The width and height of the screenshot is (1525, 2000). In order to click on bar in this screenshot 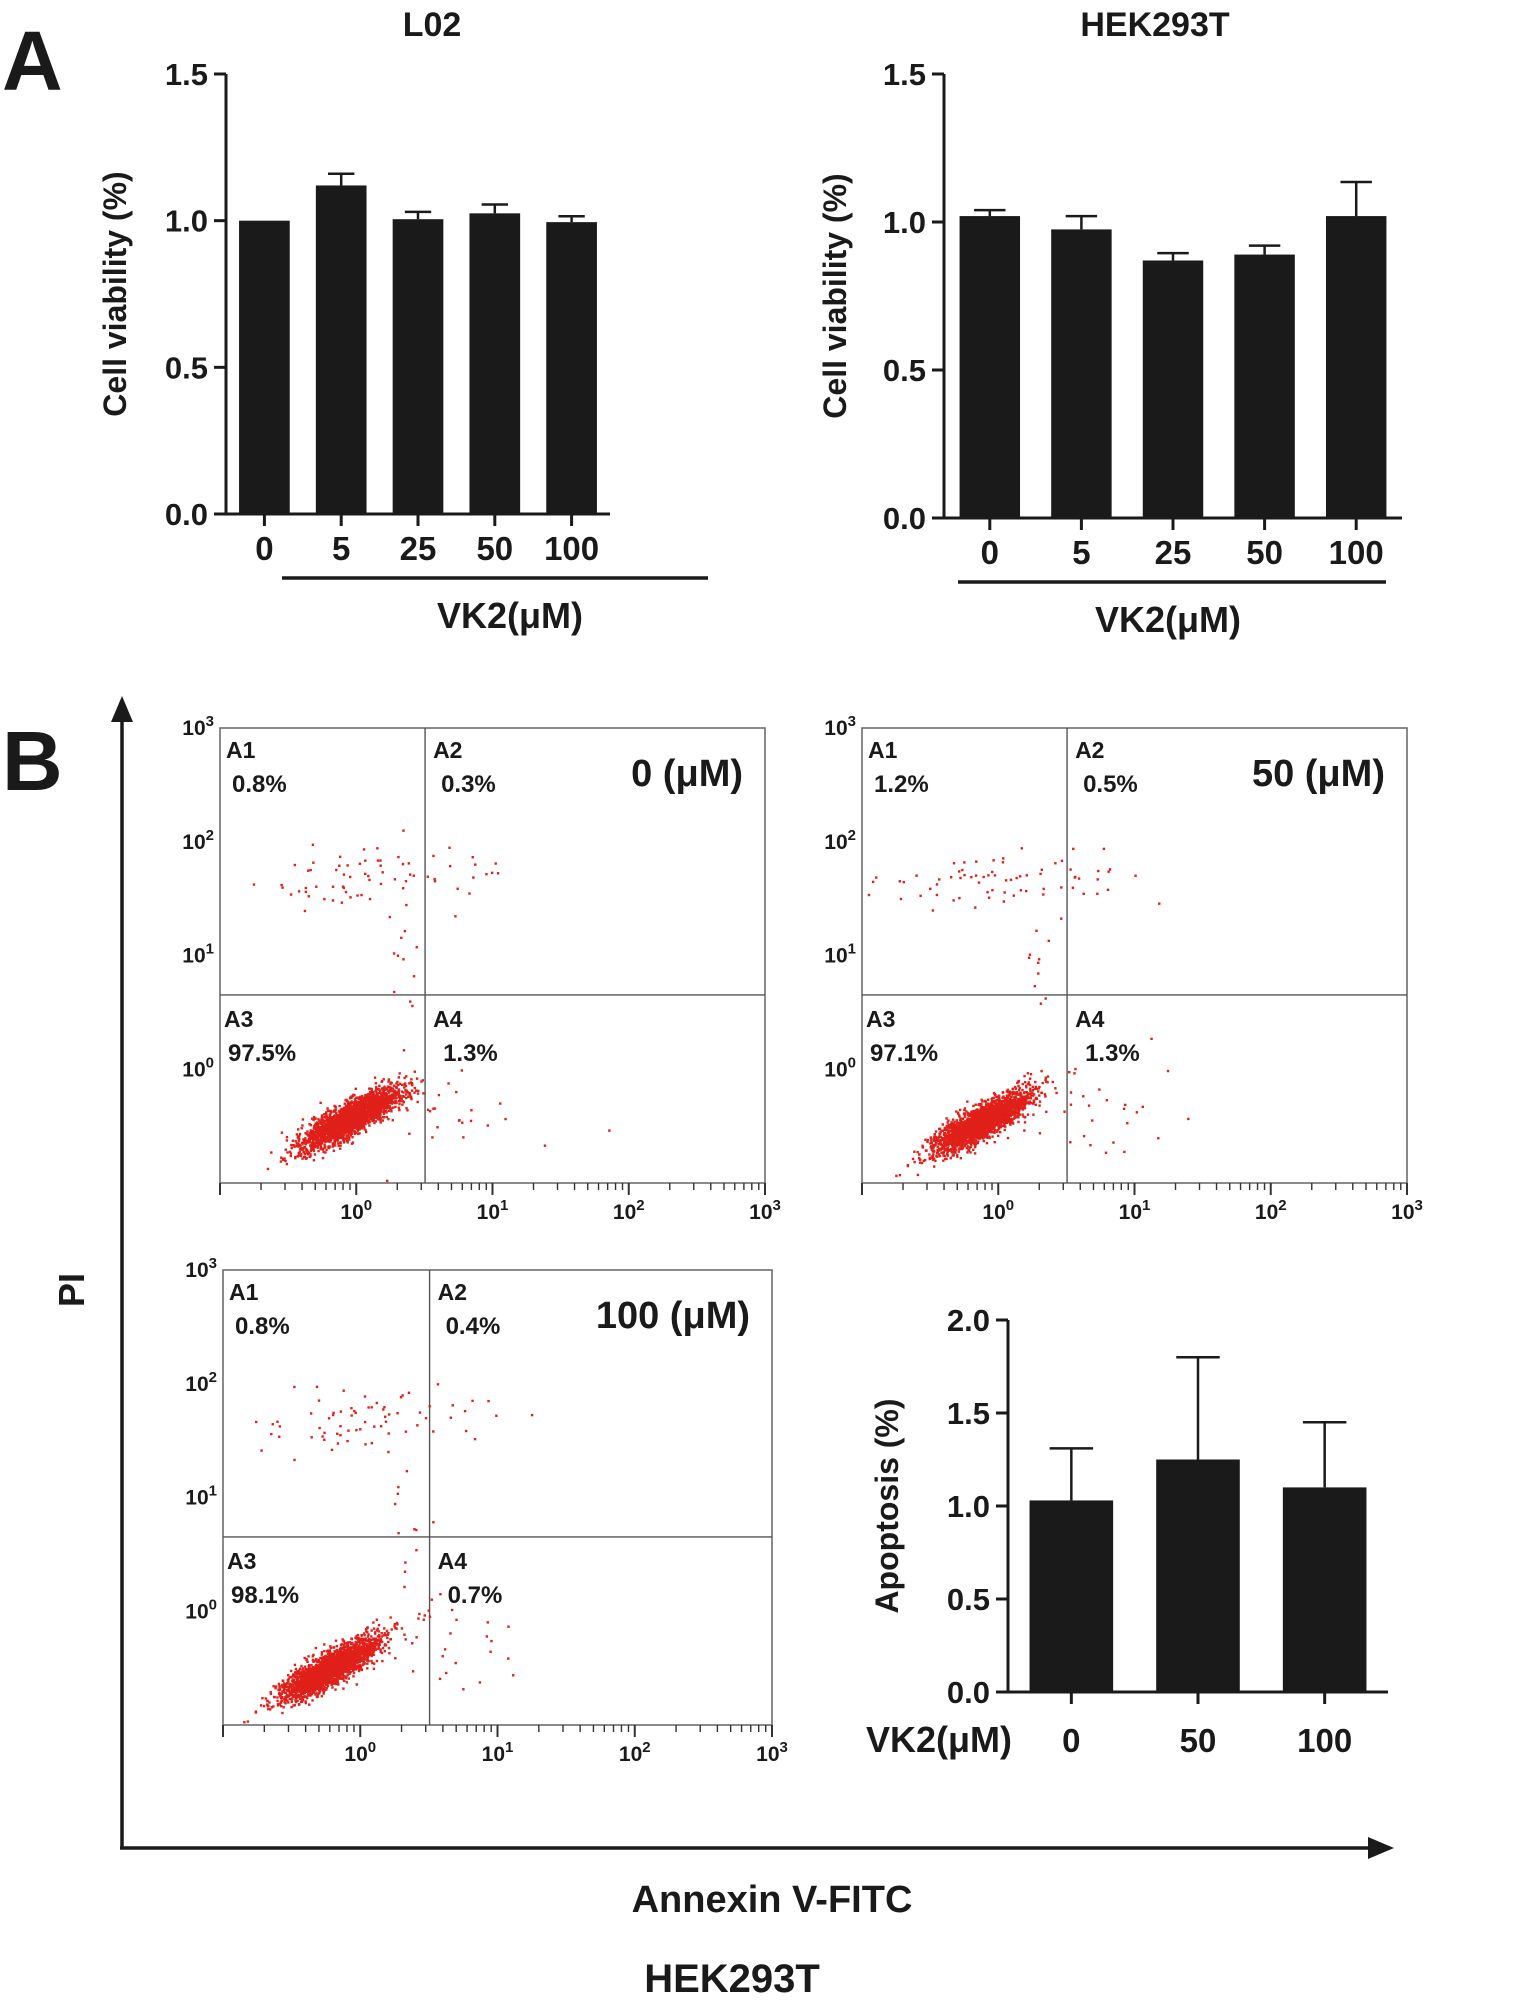, I will do `click(418, 366)`.